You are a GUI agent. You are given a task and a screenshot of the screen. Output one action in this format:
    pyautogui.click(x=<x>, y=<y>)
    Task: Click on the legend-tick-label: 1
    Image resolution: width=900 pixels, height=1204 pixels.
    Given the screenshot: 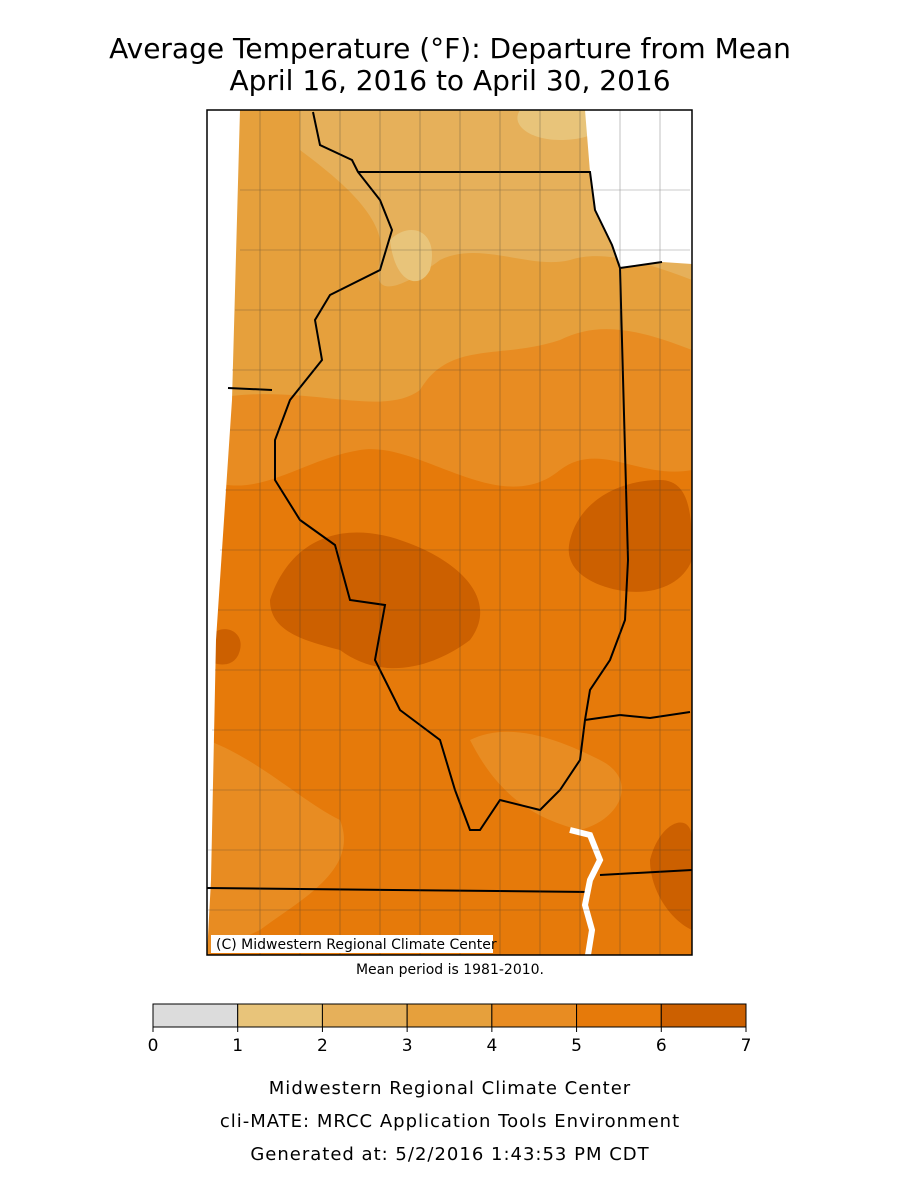 What is the action you would take?
    pyautogui.click(x=237, y=1046)
    